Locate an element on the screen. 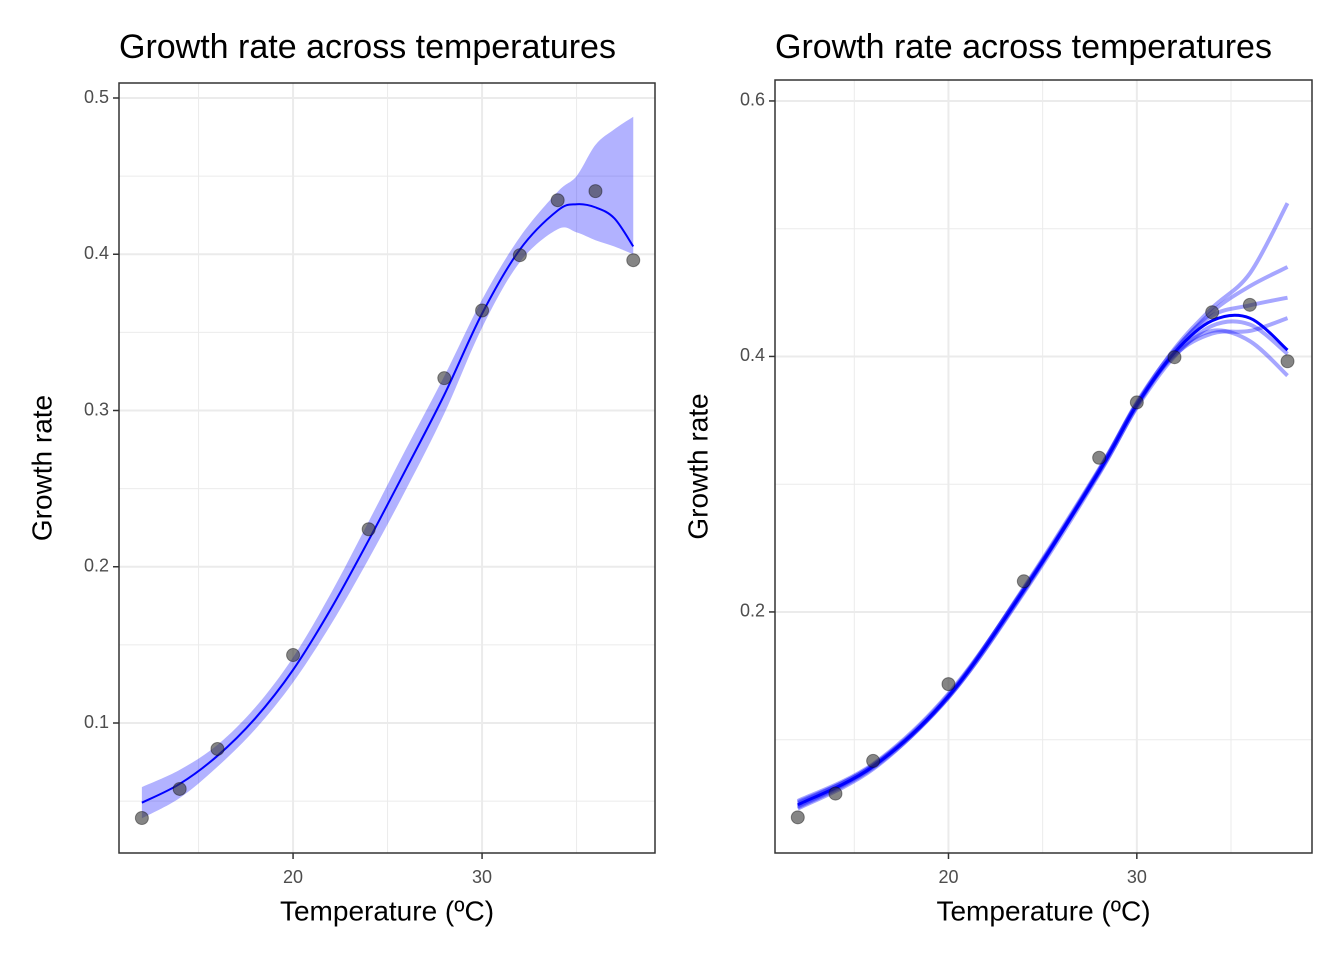 The height and width of the screenshot is (960, 1344). y-tick-label: 0.1 is located at coordinates (96, 722).